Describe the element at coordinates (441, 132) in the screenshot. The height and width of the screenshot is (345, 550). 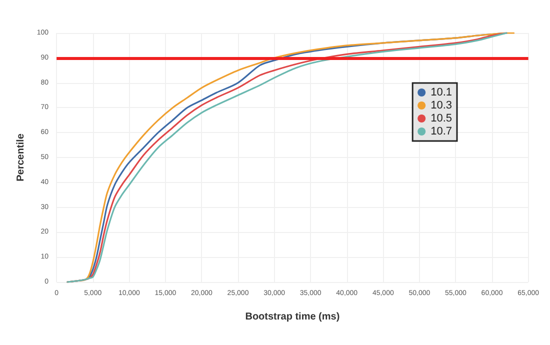
I see `legend-label: 10.7` at that location.